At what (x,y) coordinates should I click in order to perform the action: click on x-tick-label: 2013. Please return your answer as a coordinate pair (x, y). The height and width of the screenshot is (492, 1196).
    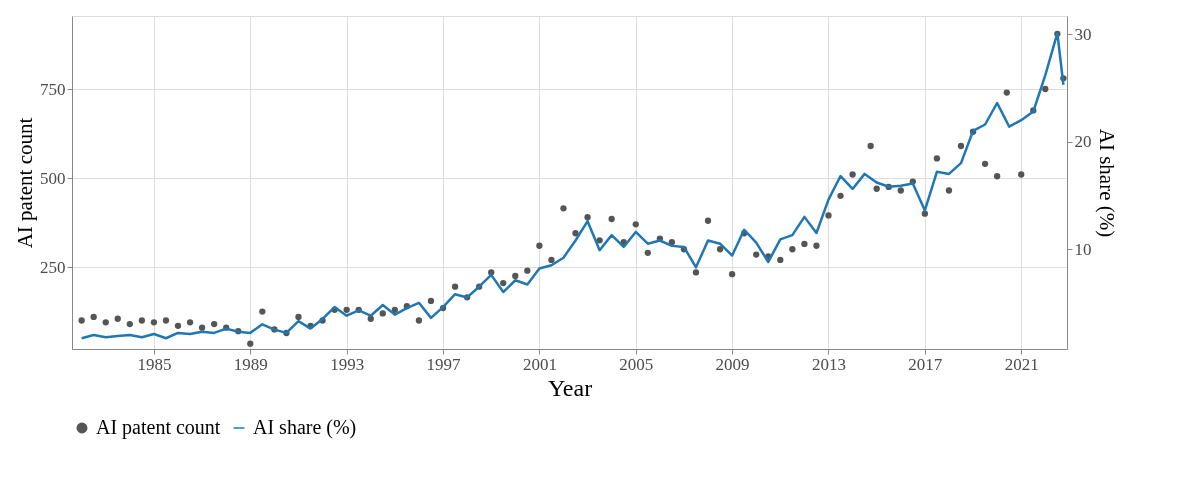
    Looking at the image, I should click on (828, 364).